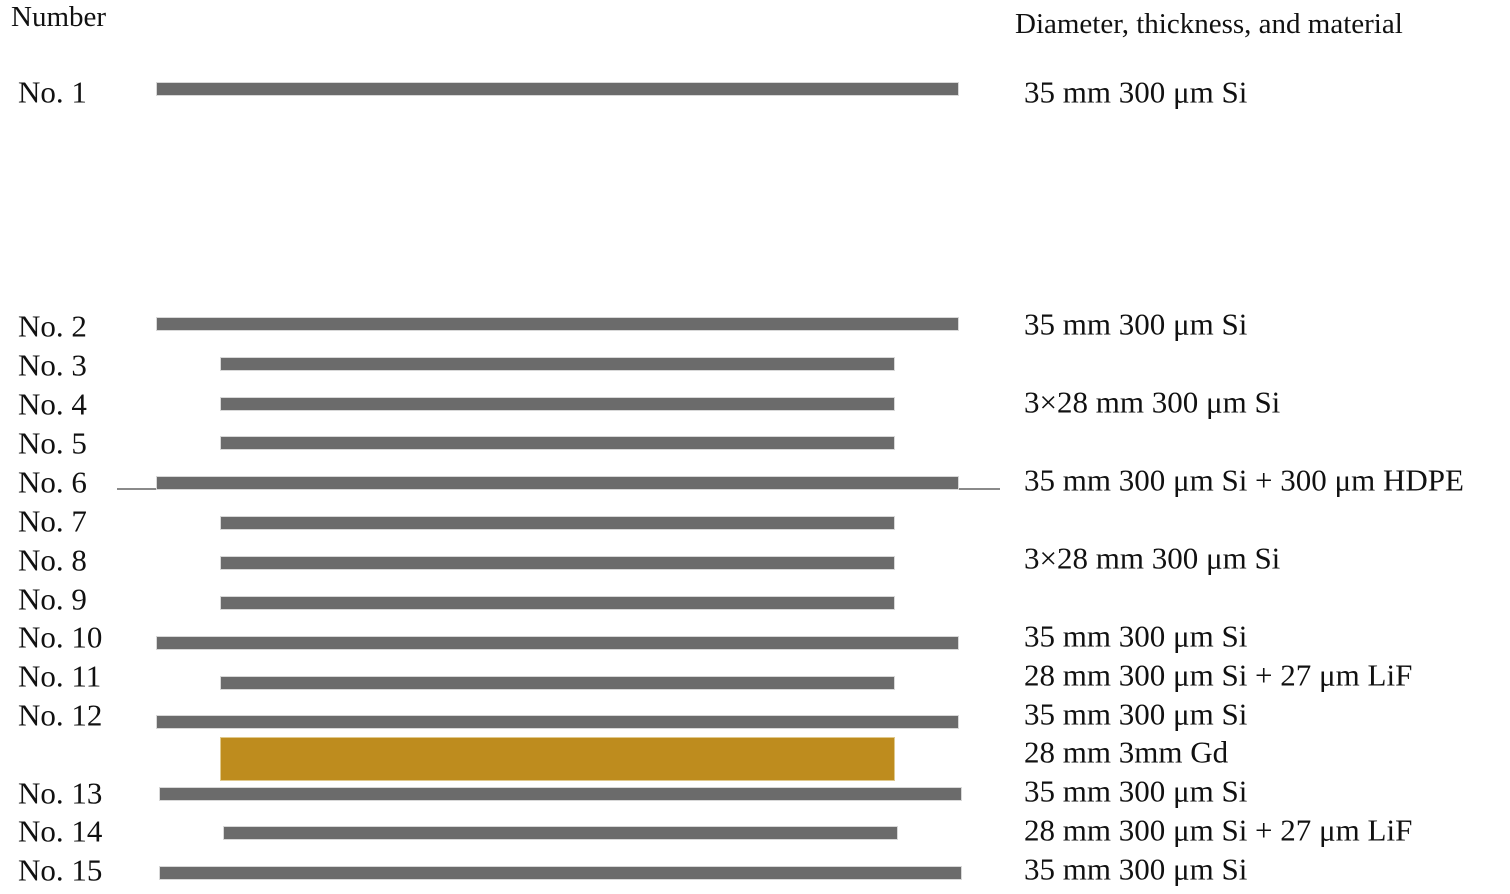 The width and height of the screenshot is (1510, 894). Describe the element at coordinates (1126, 752) in the screenshot. I see `material-label: 28 mm 3mm Gd` at that location.